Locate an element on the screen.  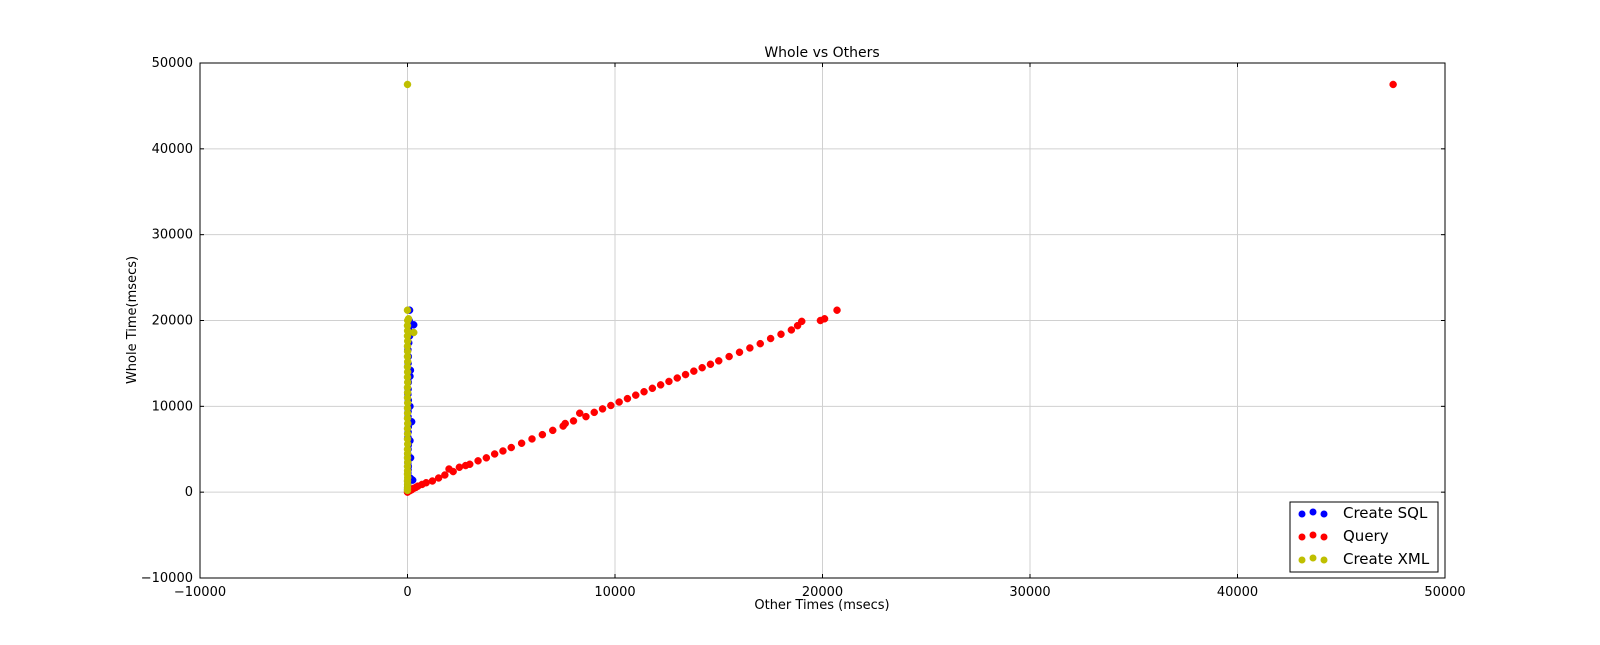
y-axis-label: Whole Time(msecs) is located at coordinates (132, 320).